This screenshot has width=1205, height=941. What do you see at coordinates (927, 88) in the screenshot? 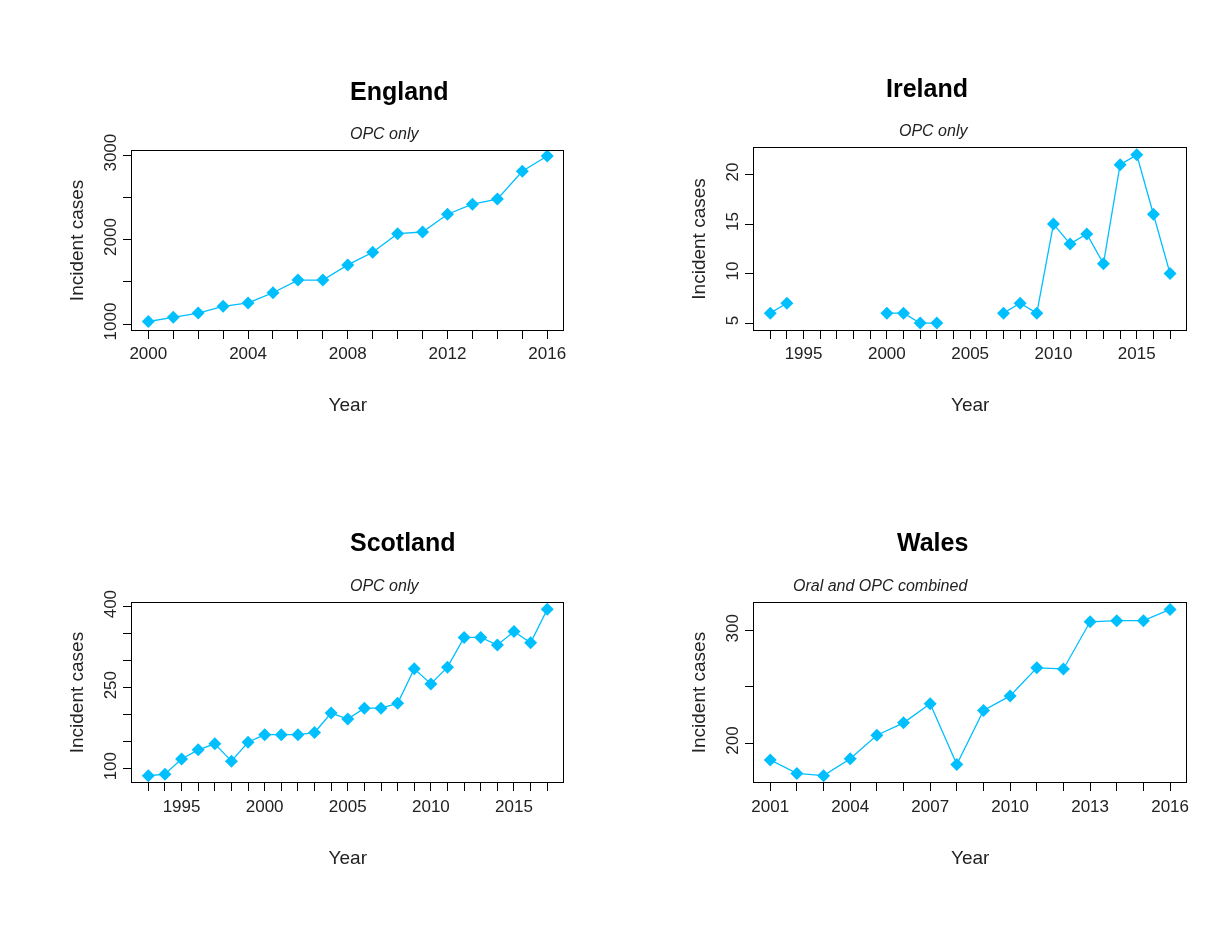
I see `chart-title: Ireland` at bounding box center [927, 88].